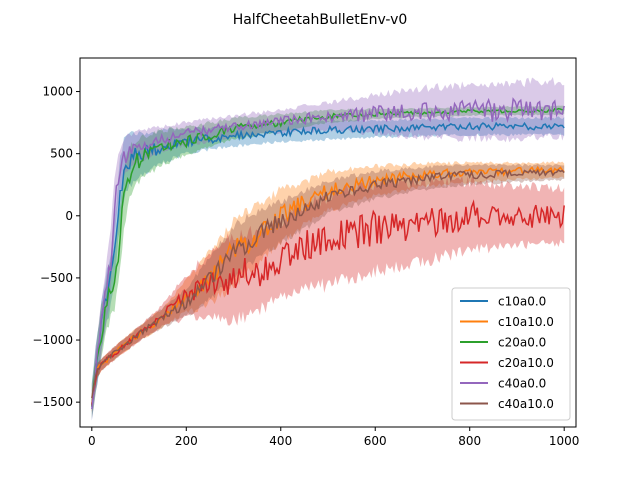  I want to click on x-tick-label: 800, so click(469, 441).